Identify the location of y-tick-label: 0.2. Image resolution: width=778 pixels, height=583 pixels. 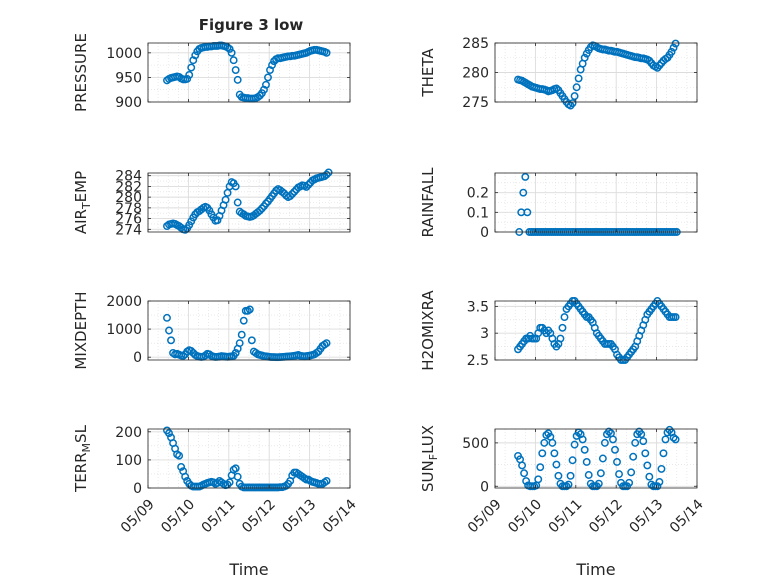
(478, 194).